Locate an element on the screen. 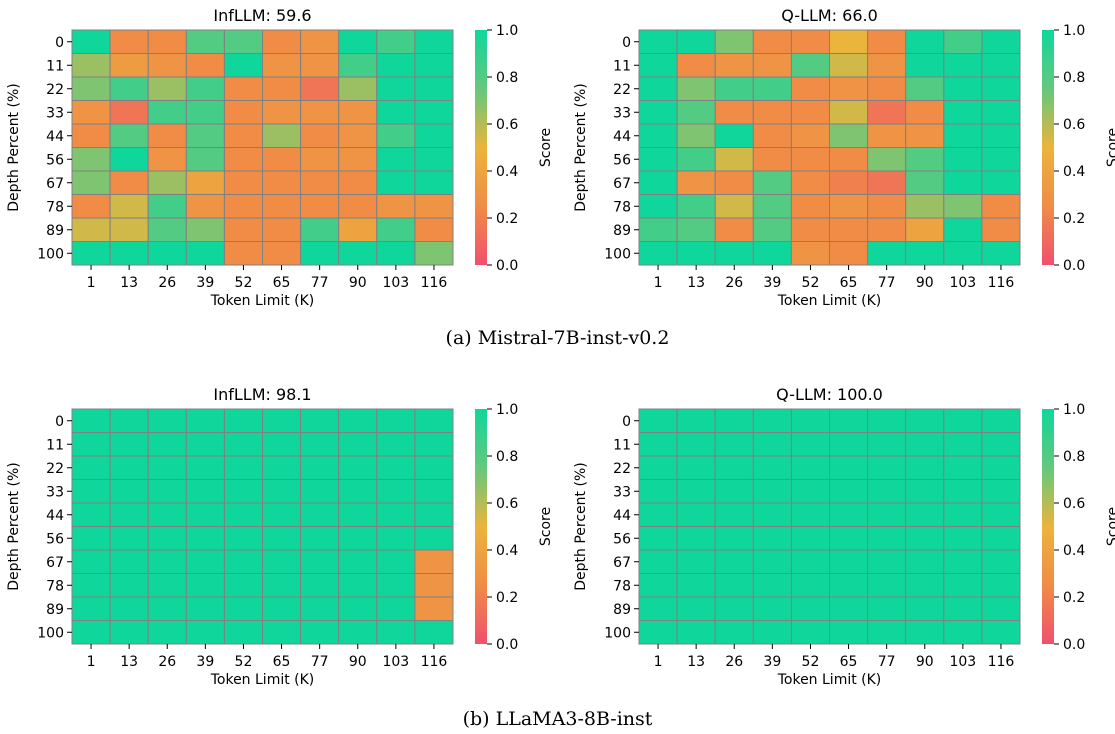  x-tick-label: 90 is located at coordinates (925, 283).